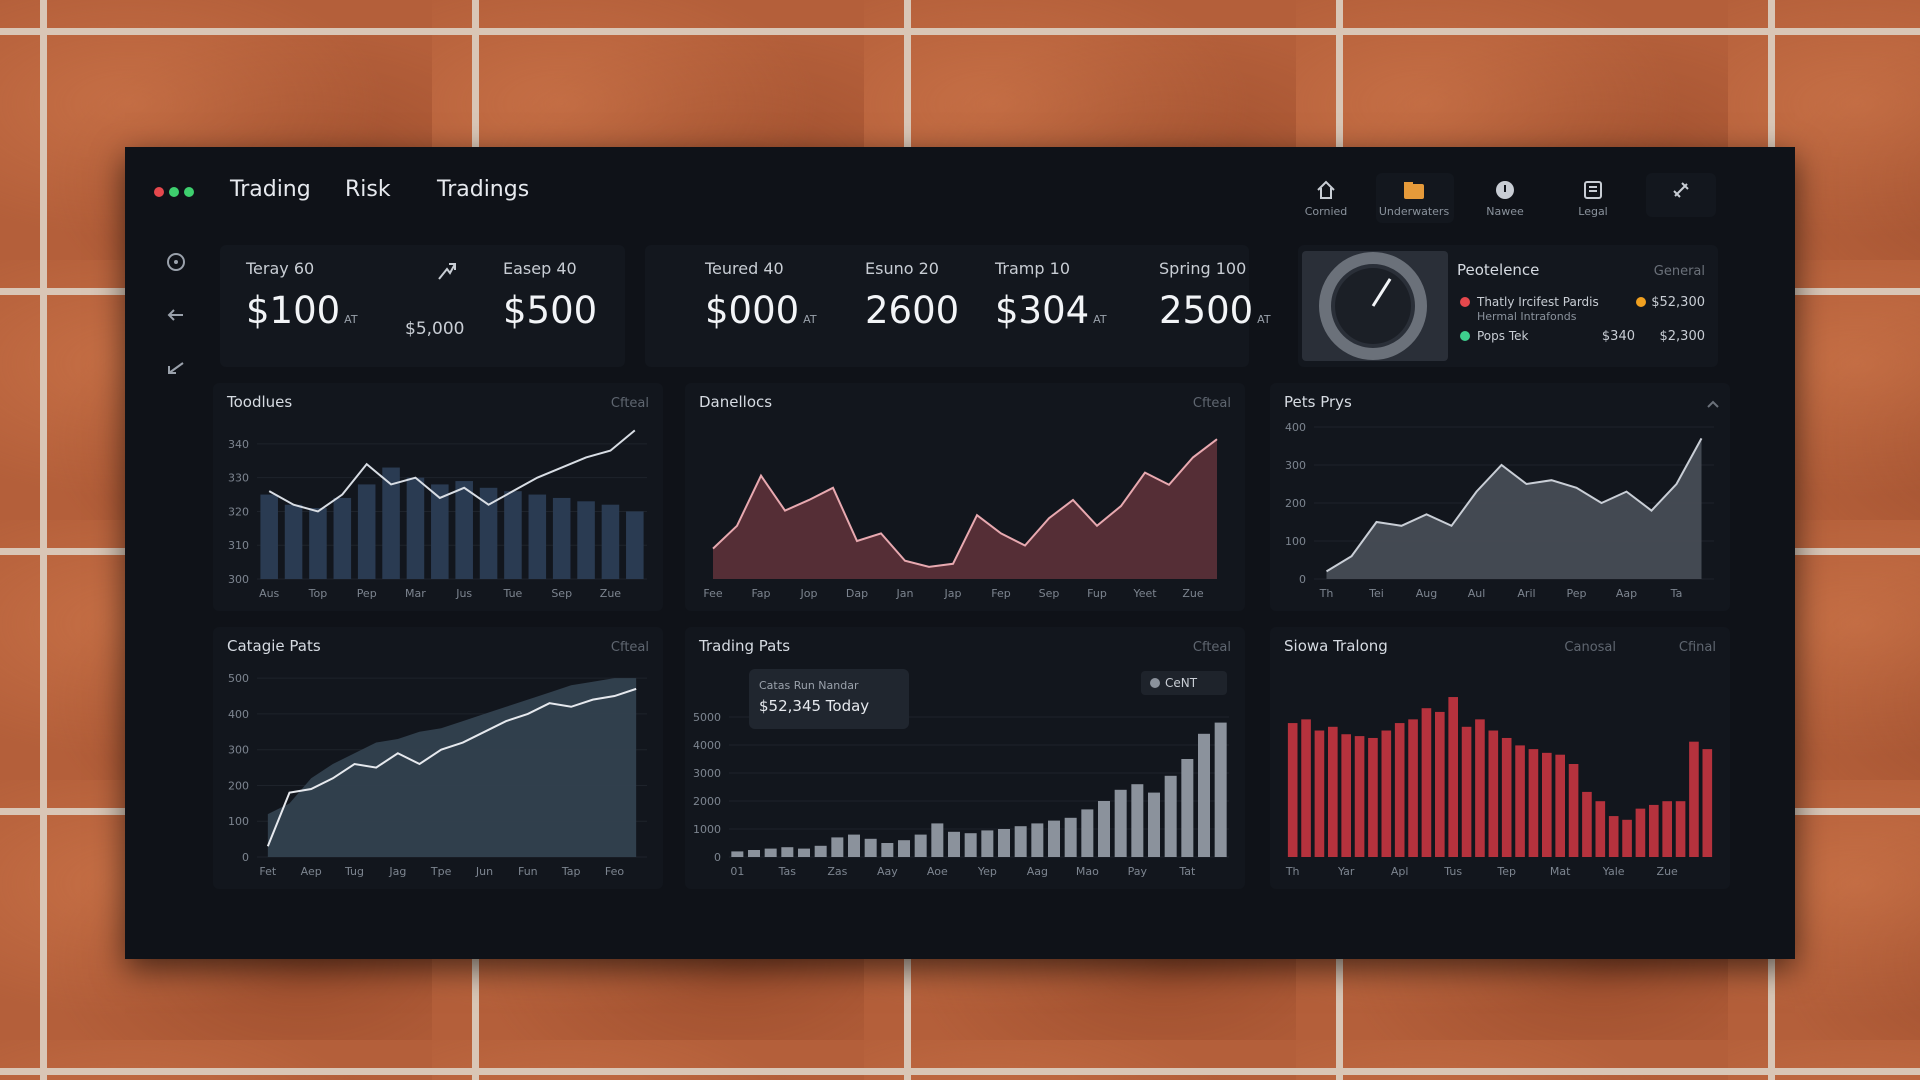 The image size is (1920, 1080). What do you see at coordinates (1505, 211) in the screenshot?
I see `tool-label: Nawee` at bounding box center [1505, 211].